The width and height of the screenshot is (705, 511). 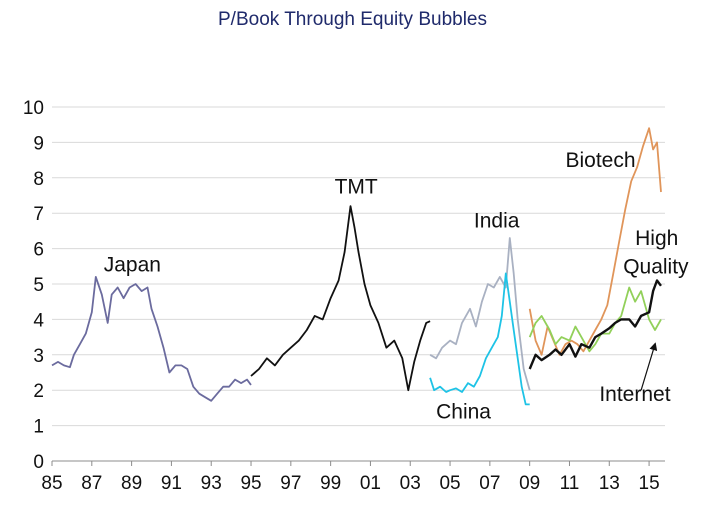 I want to click on y-tick-label: 7, so click(x=38, y=214).